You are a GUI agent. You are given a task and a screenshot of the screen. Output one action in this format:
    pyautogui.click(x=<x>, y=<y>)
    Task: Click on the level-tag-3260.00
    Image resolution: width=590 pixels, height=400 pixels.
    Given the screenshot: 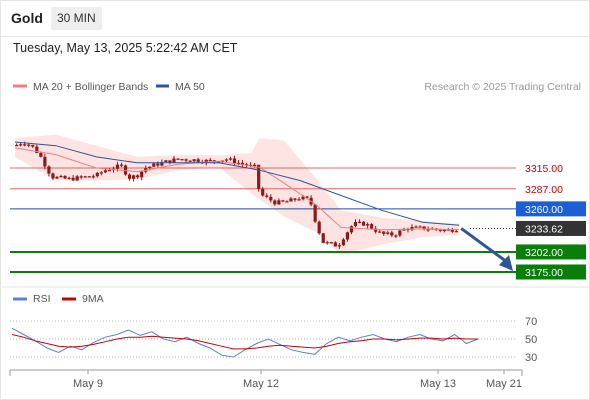 What is the action you would take?
    pyautogui.click(x=551, y=209)
    